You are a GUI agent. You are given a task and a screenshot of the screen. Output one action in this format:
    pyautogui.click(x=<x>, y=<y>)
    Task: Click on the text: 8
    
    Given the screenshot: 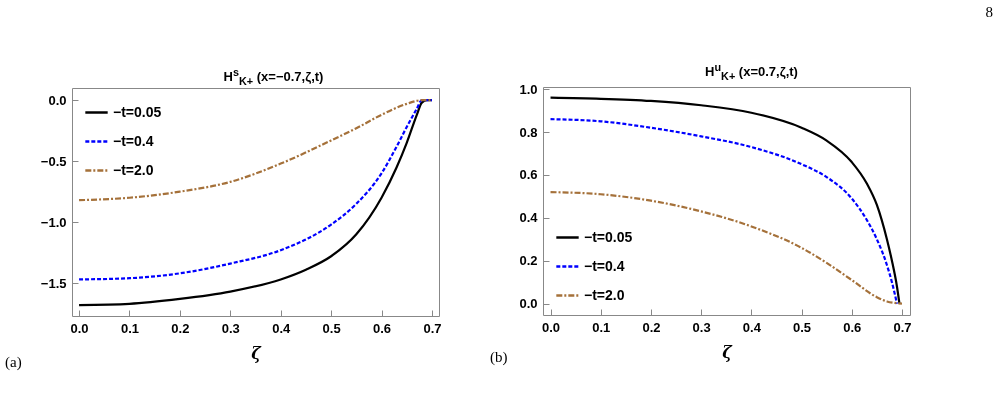 What is the action you would take?
    pyautogui.click(x=989, y=12)
    